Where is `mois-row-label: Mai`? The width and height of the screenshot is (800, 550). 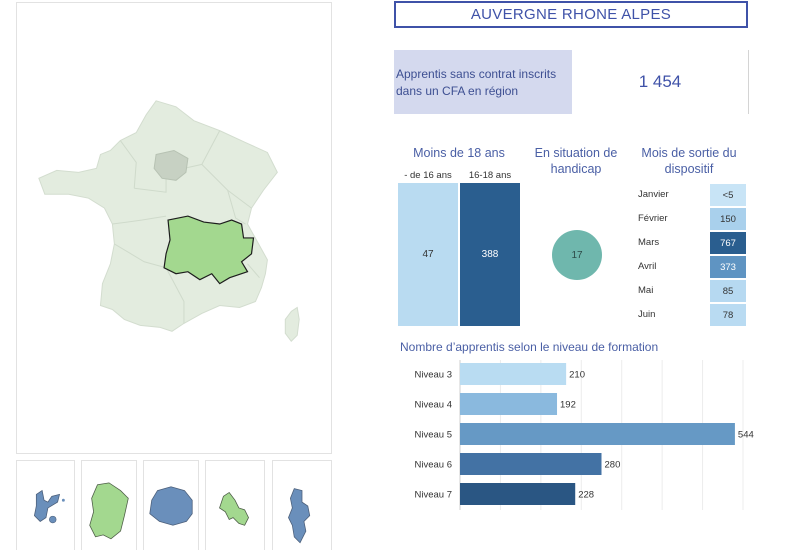
mois-row-label: Mai is located at coordinates (646, 290).